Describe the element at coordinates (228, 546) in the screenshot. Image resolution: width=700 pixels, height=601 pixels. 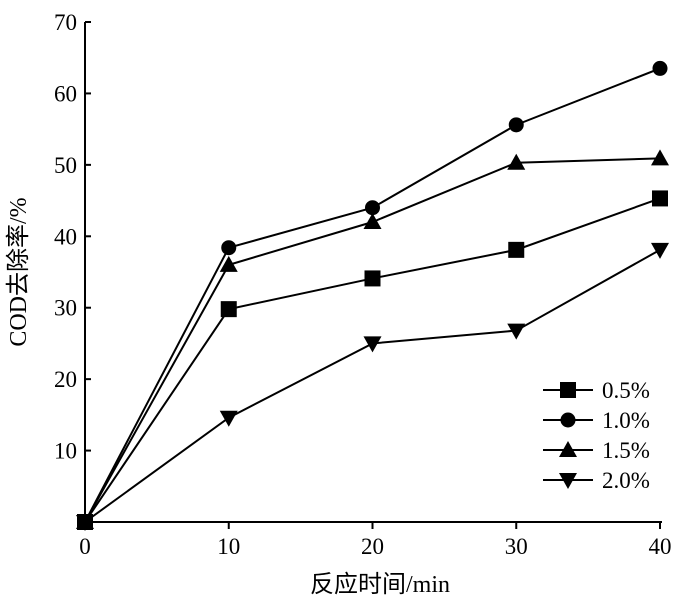
I see `x-tick-label: 10` at that location.